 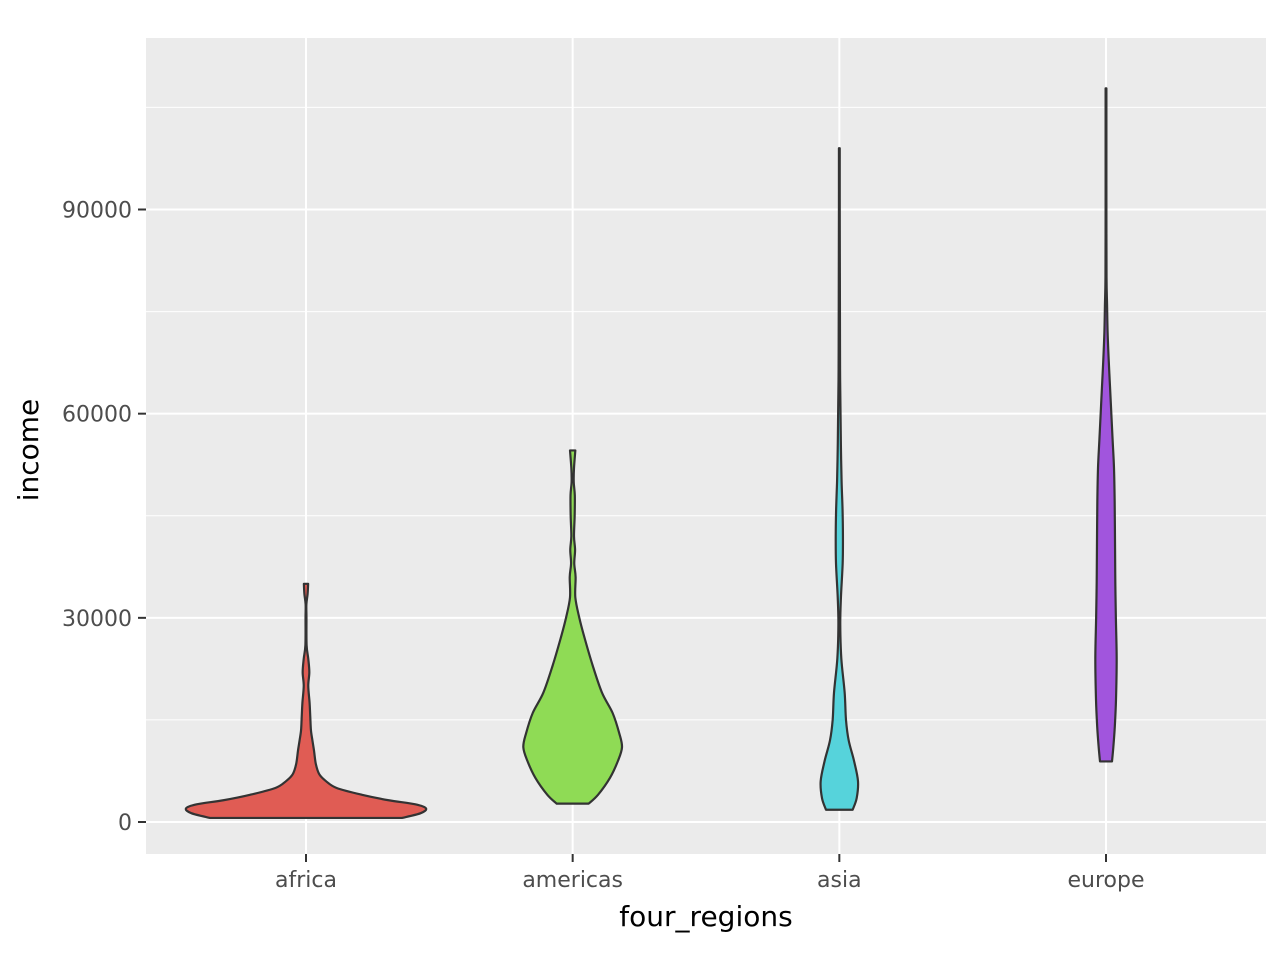 I want to click on x-tick-label-americas: americas, so click(x=572, y=880).